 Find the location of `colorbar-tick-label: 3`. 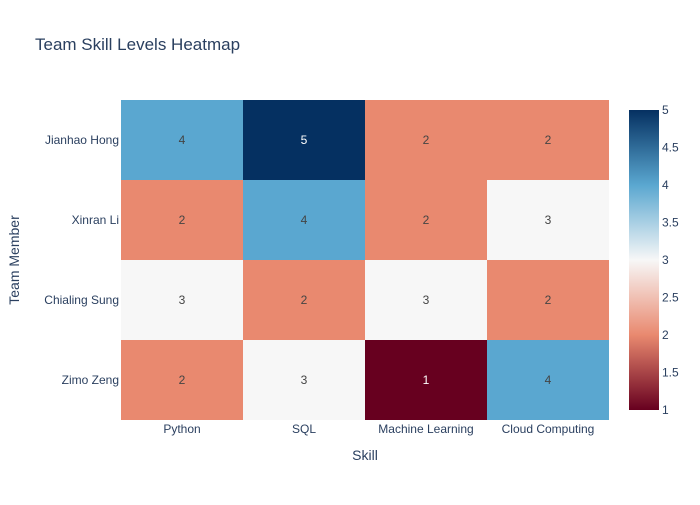

colorbar-tick-label: 3 is located at coordinates (665, 260).